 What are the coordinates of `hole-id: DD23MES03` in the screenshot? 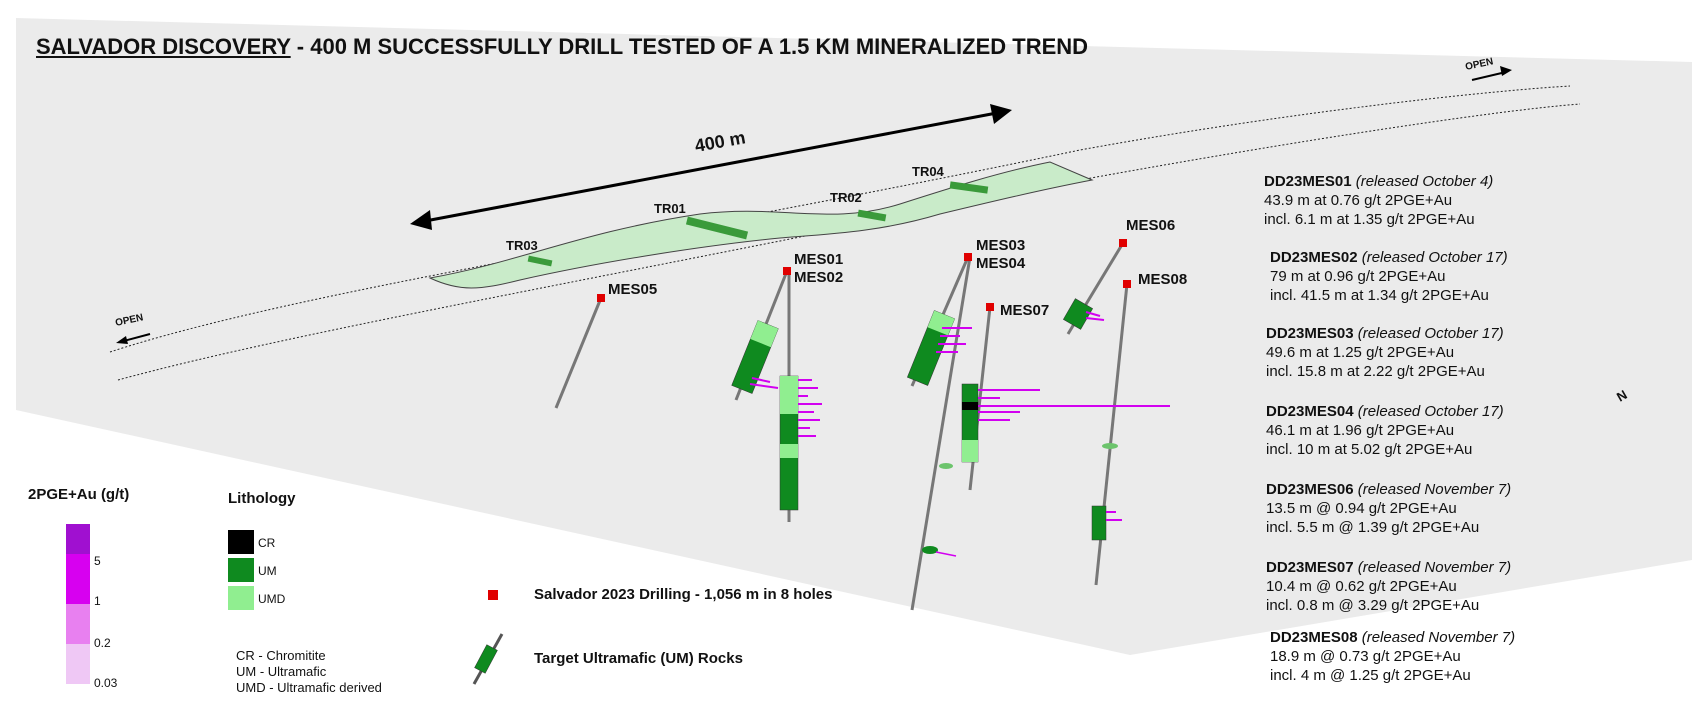 It's located at (1310, 333).